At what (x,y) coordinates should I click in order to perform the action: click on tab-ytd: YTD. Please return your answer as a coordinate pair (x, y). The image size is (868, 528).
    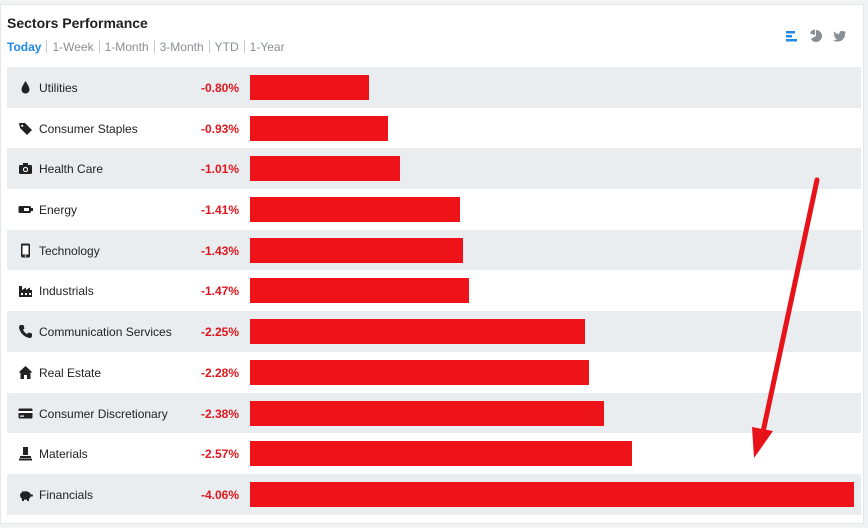
    Looking at the image, I should click on (226, 47).